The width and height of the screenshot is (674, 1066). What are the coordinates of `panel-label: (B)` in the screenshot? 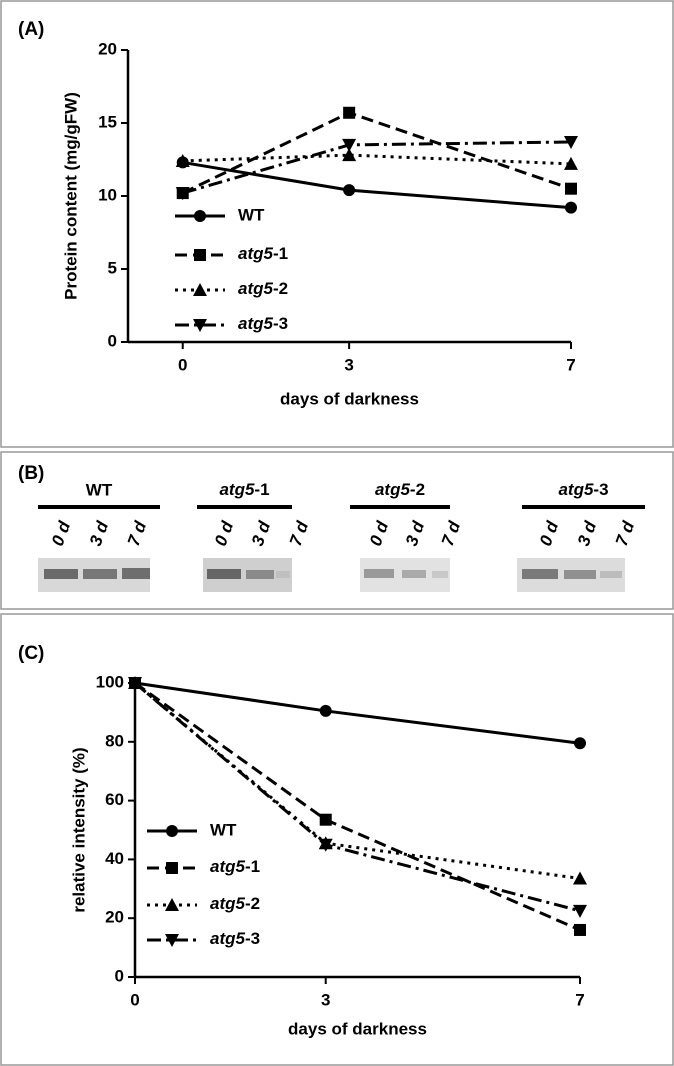 It's located at (31, 473).